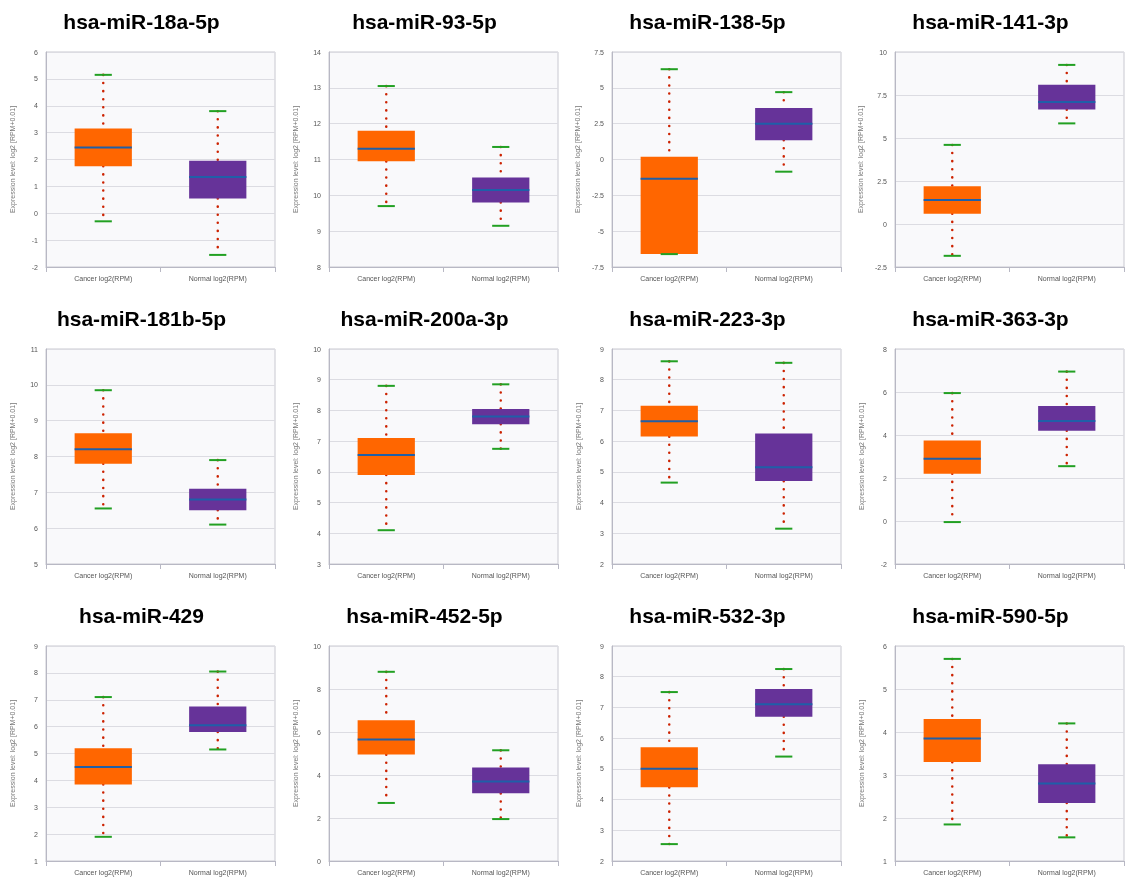 This screenshot has height=893, width=1135. Describe the element at coordinates (141, 318) in the screenshot. I see `chart-title: hsa-miR-181b-5p` at that location.